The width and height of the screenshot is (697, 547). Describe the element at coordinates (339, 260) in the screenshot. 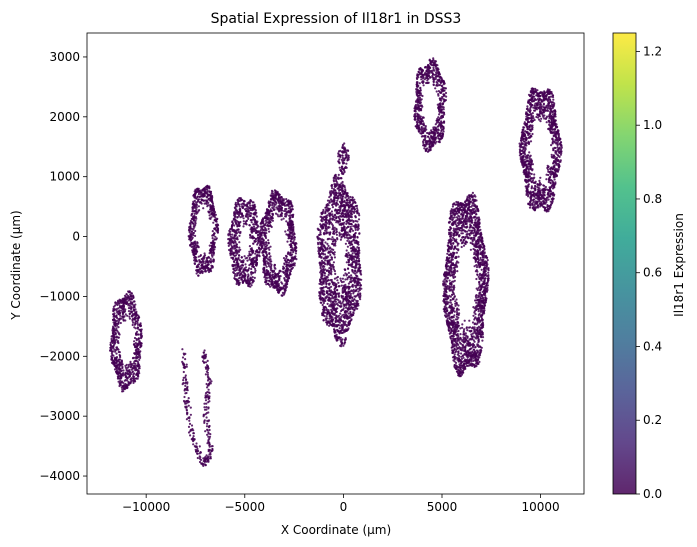

I see `tissue-section` at that location.